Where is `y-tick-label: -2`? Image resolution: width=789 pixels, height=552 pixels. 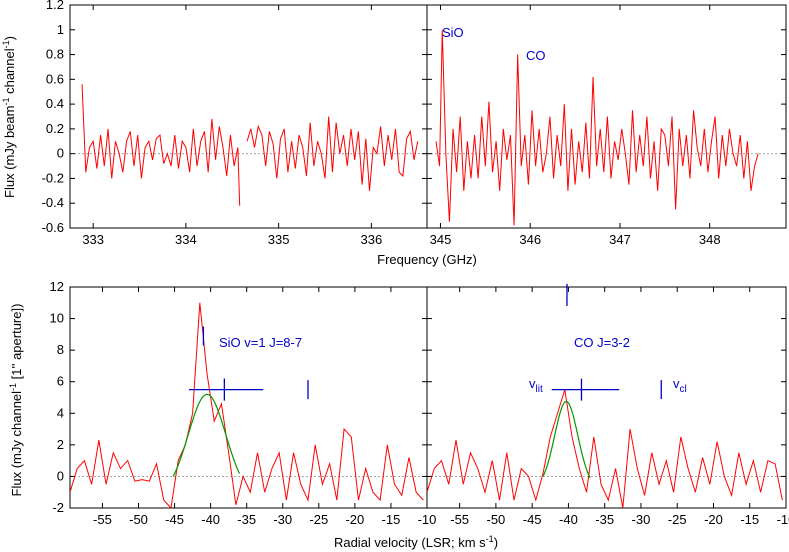 y-tick-label: -2 is located at coordinates (58, 507).